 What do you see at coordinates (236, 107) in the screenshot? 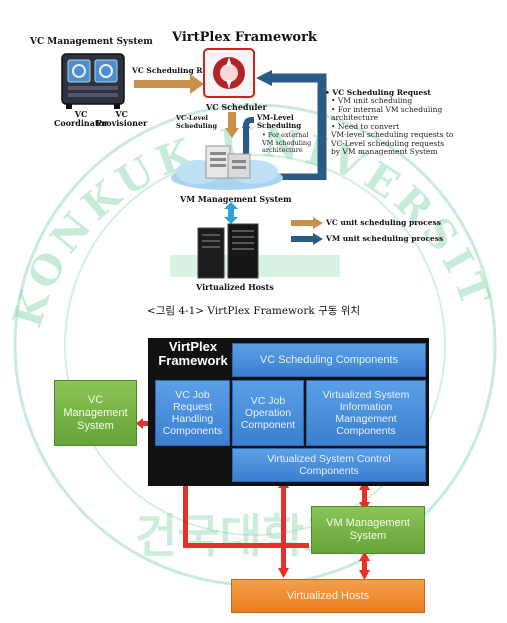
I see `vc-scheduler-label: VC Scheduler` at bounding box center [236, 107].